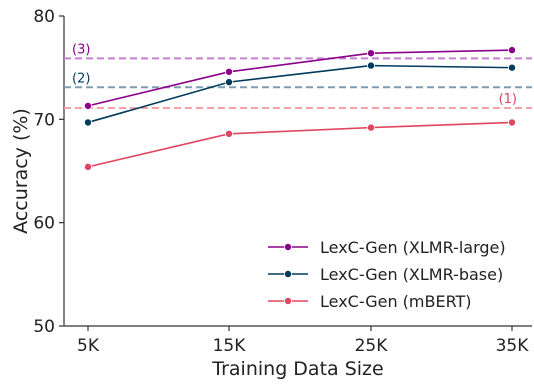  I want to click on reference-line-label: (2), so click(81, 78).